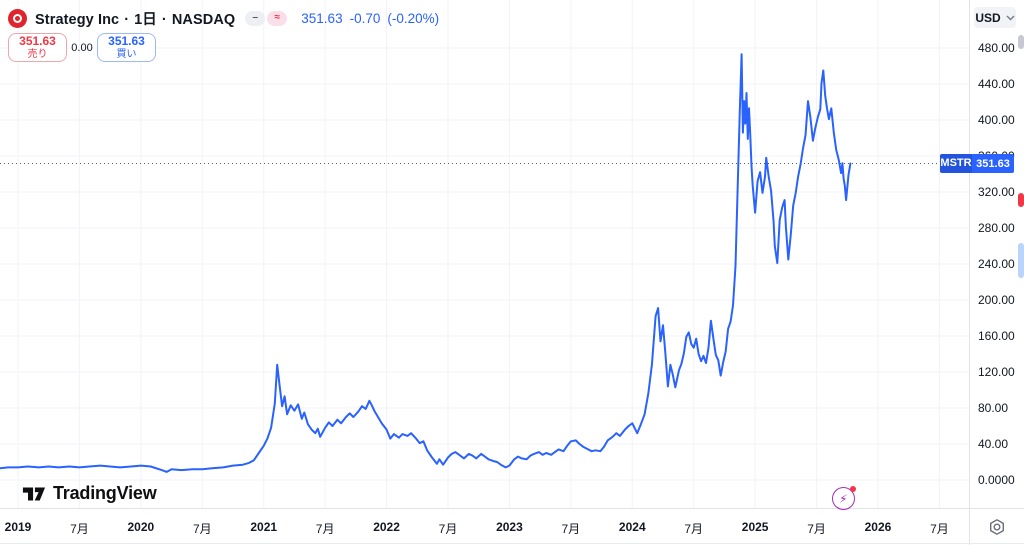  What do you see at coordinates (386, 527) in the screenshot?
I see `time-tick-label: 2022` at bounding box center [386, 527].